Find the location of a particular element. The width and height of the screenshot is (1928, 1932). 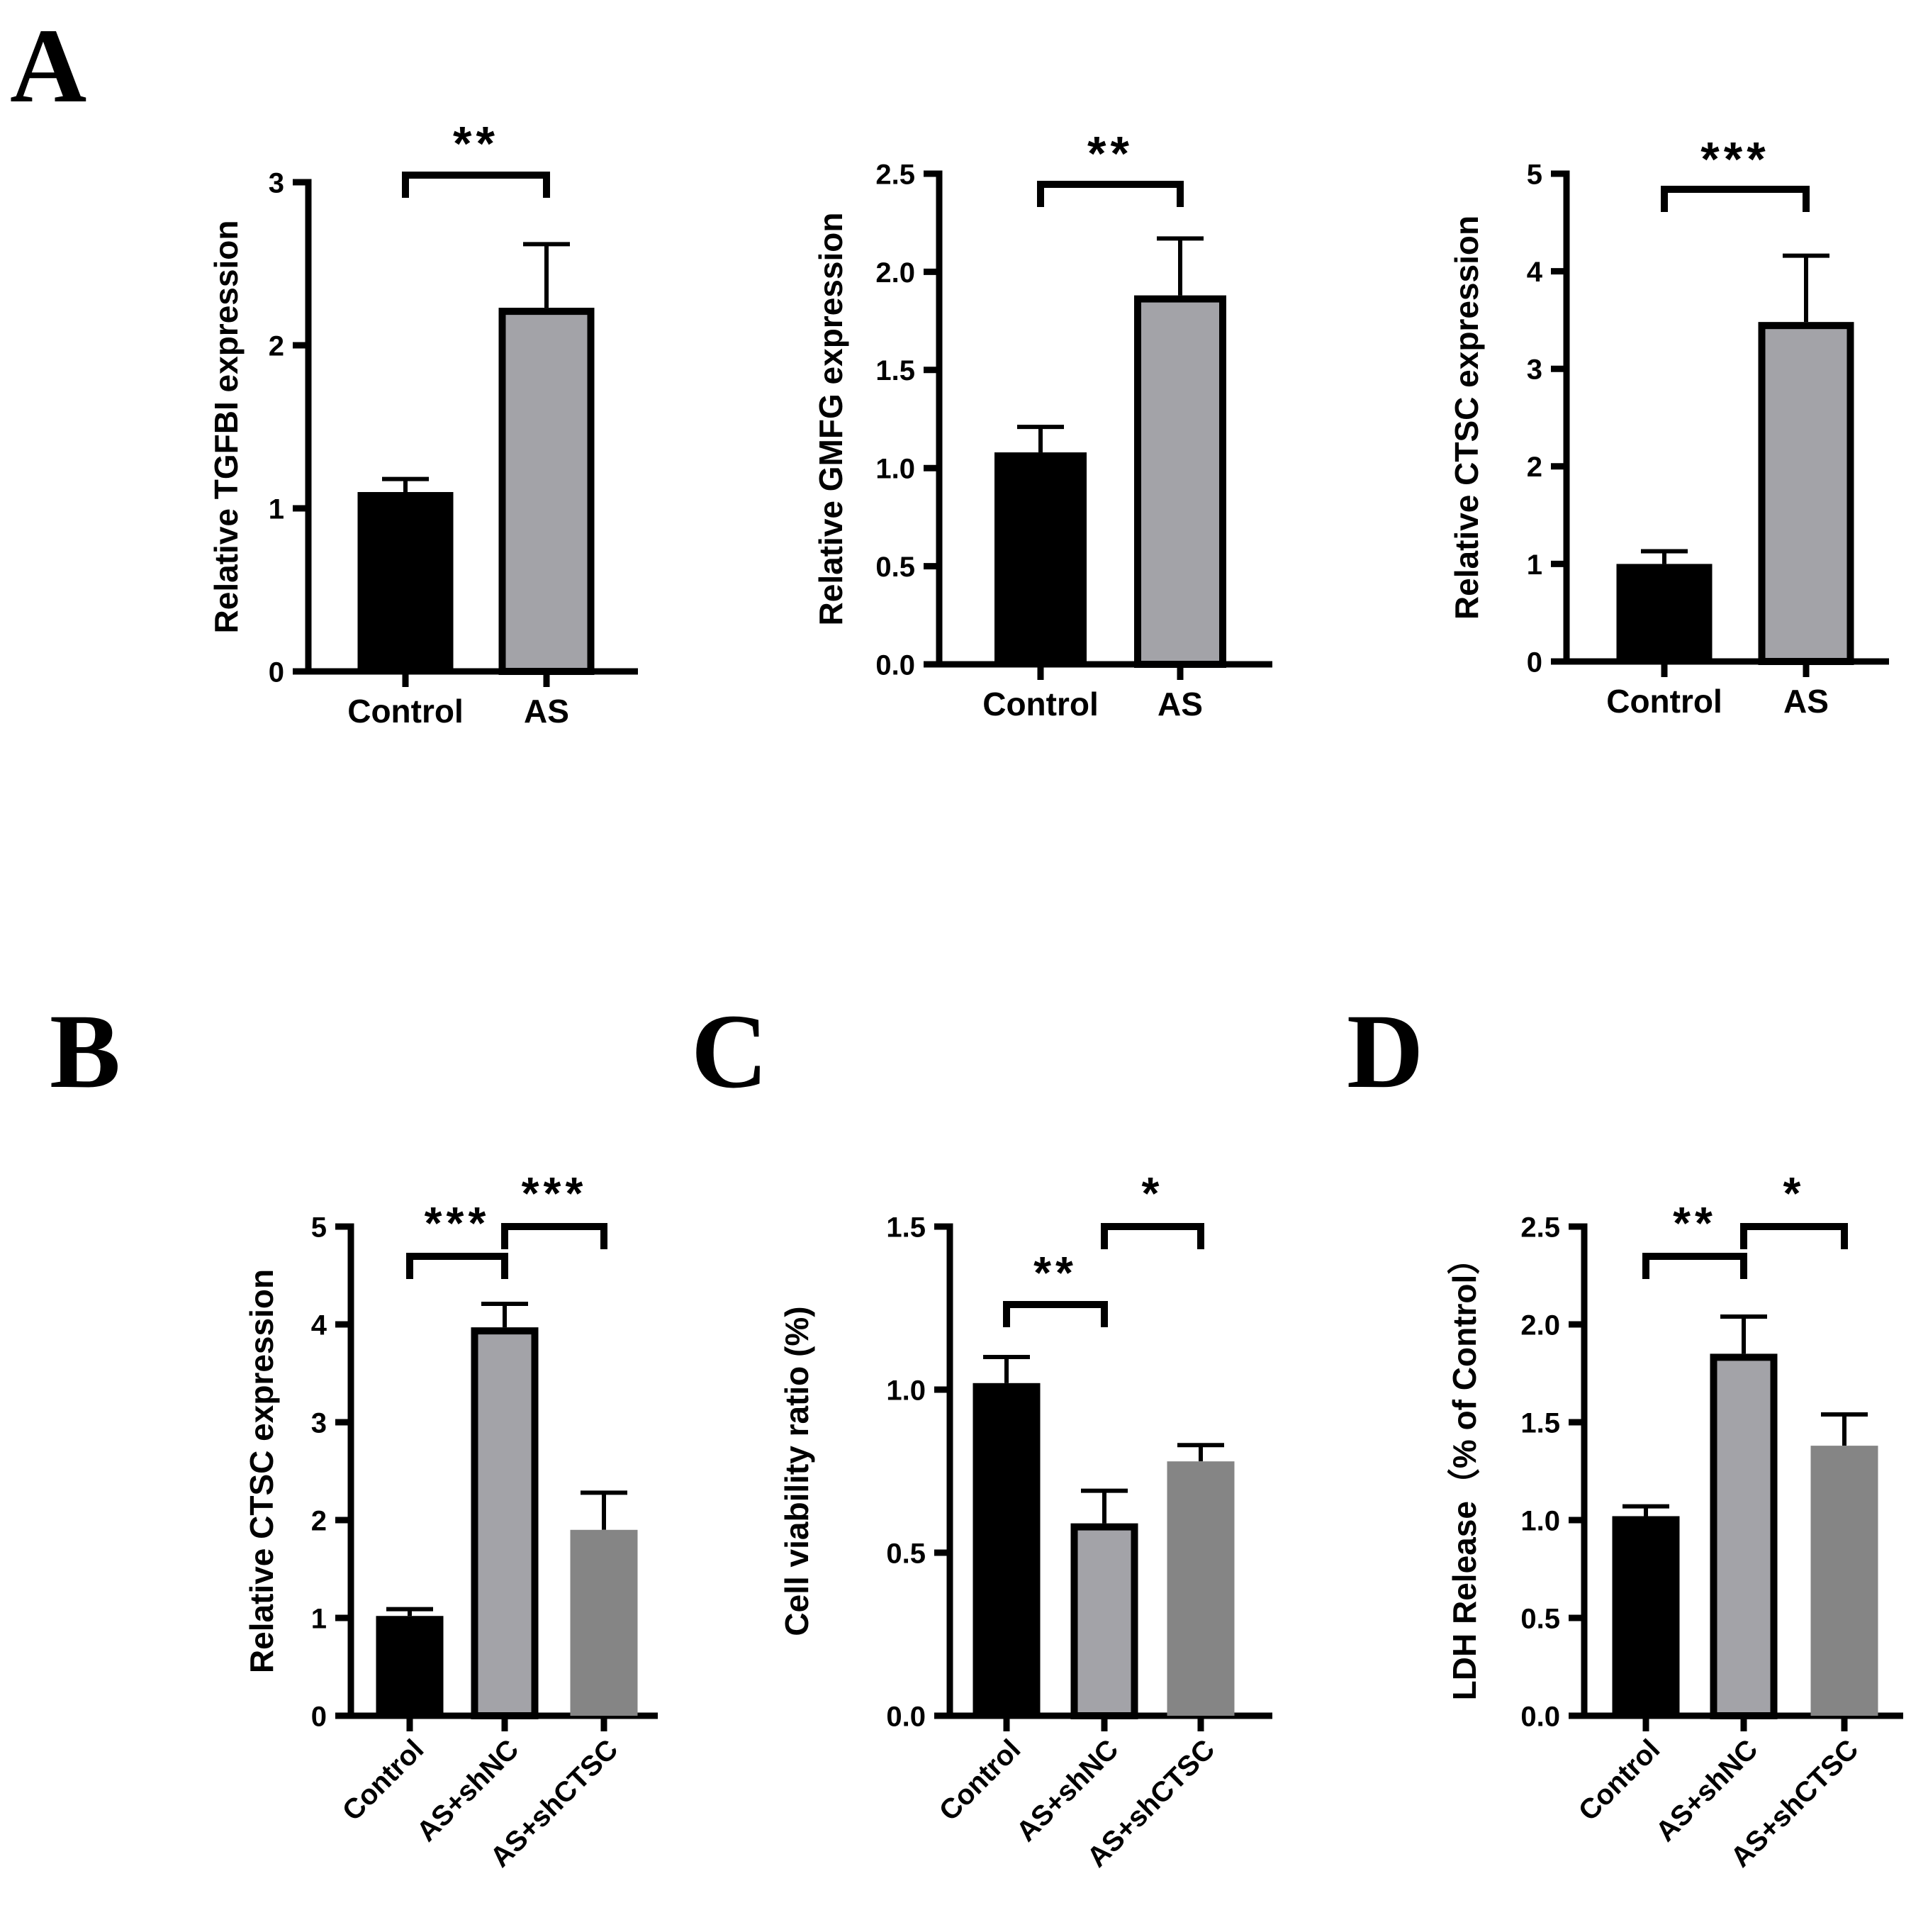

panel-label-b: B is located at coordinates (86, 1051).